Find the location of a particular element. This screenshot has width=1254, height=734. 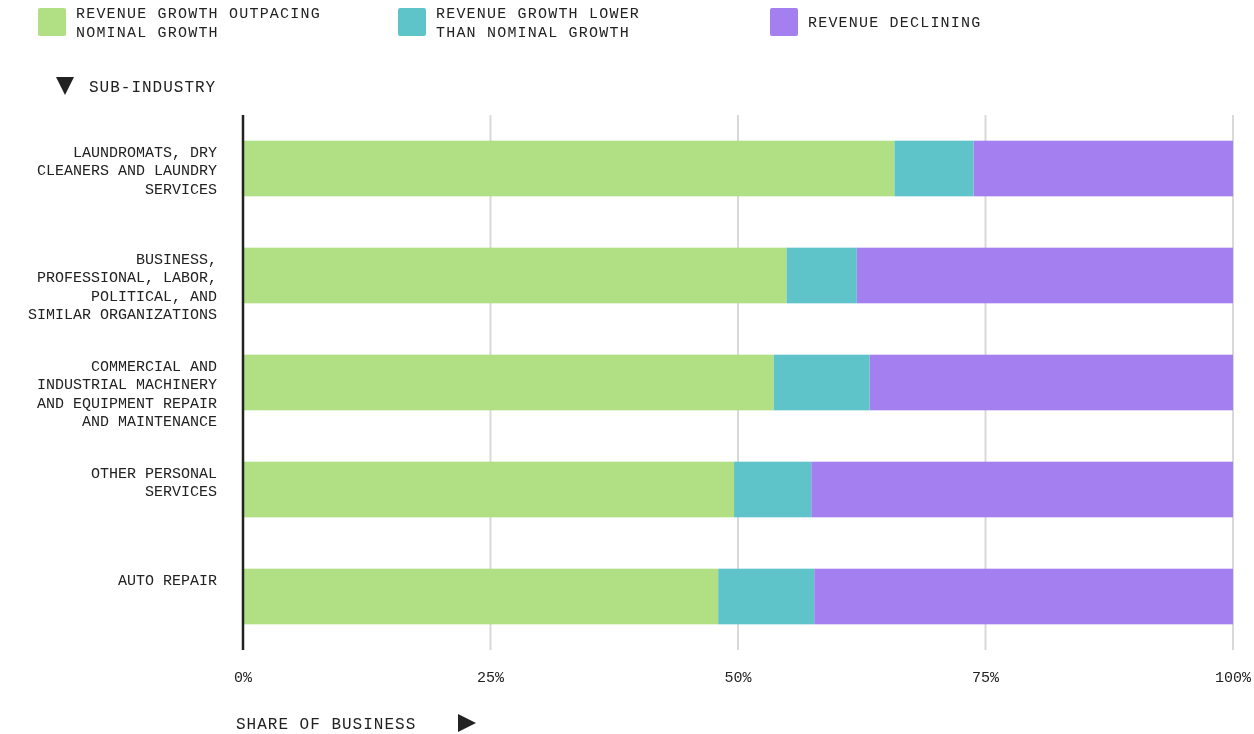

x-tick-label: 75% is located at coordinates (985, 678).